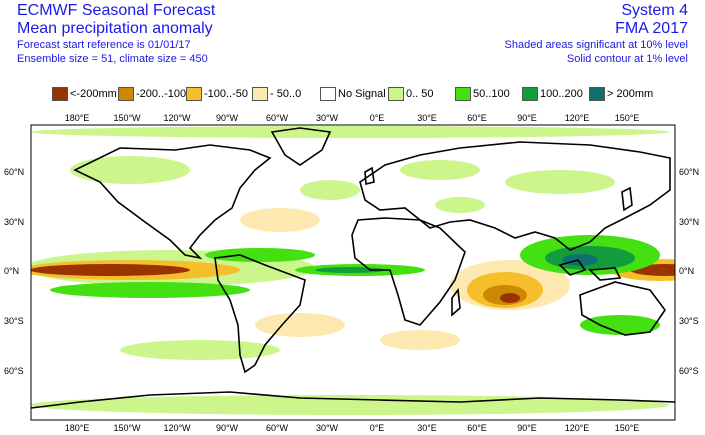 The width and height of the screenshot is (705, 435). I want to click on legend-item: 50..100, so click(482, 94).